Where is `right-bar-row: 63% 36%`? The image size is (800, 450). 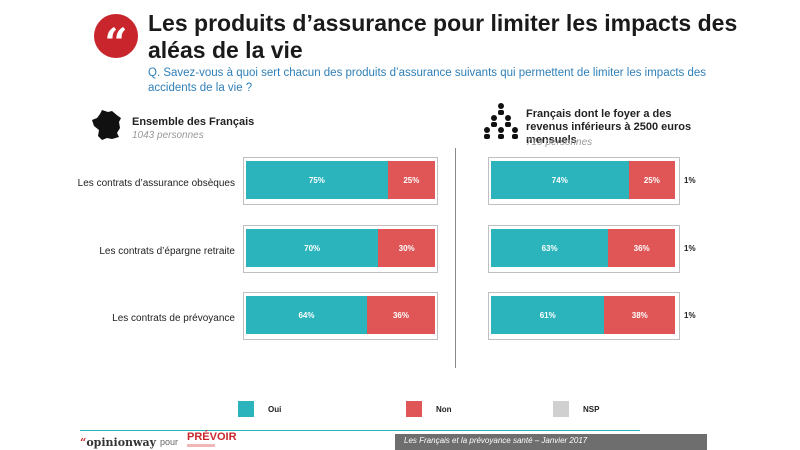
right-bar-row: 63% 36% is located at coordinates (584, 249).